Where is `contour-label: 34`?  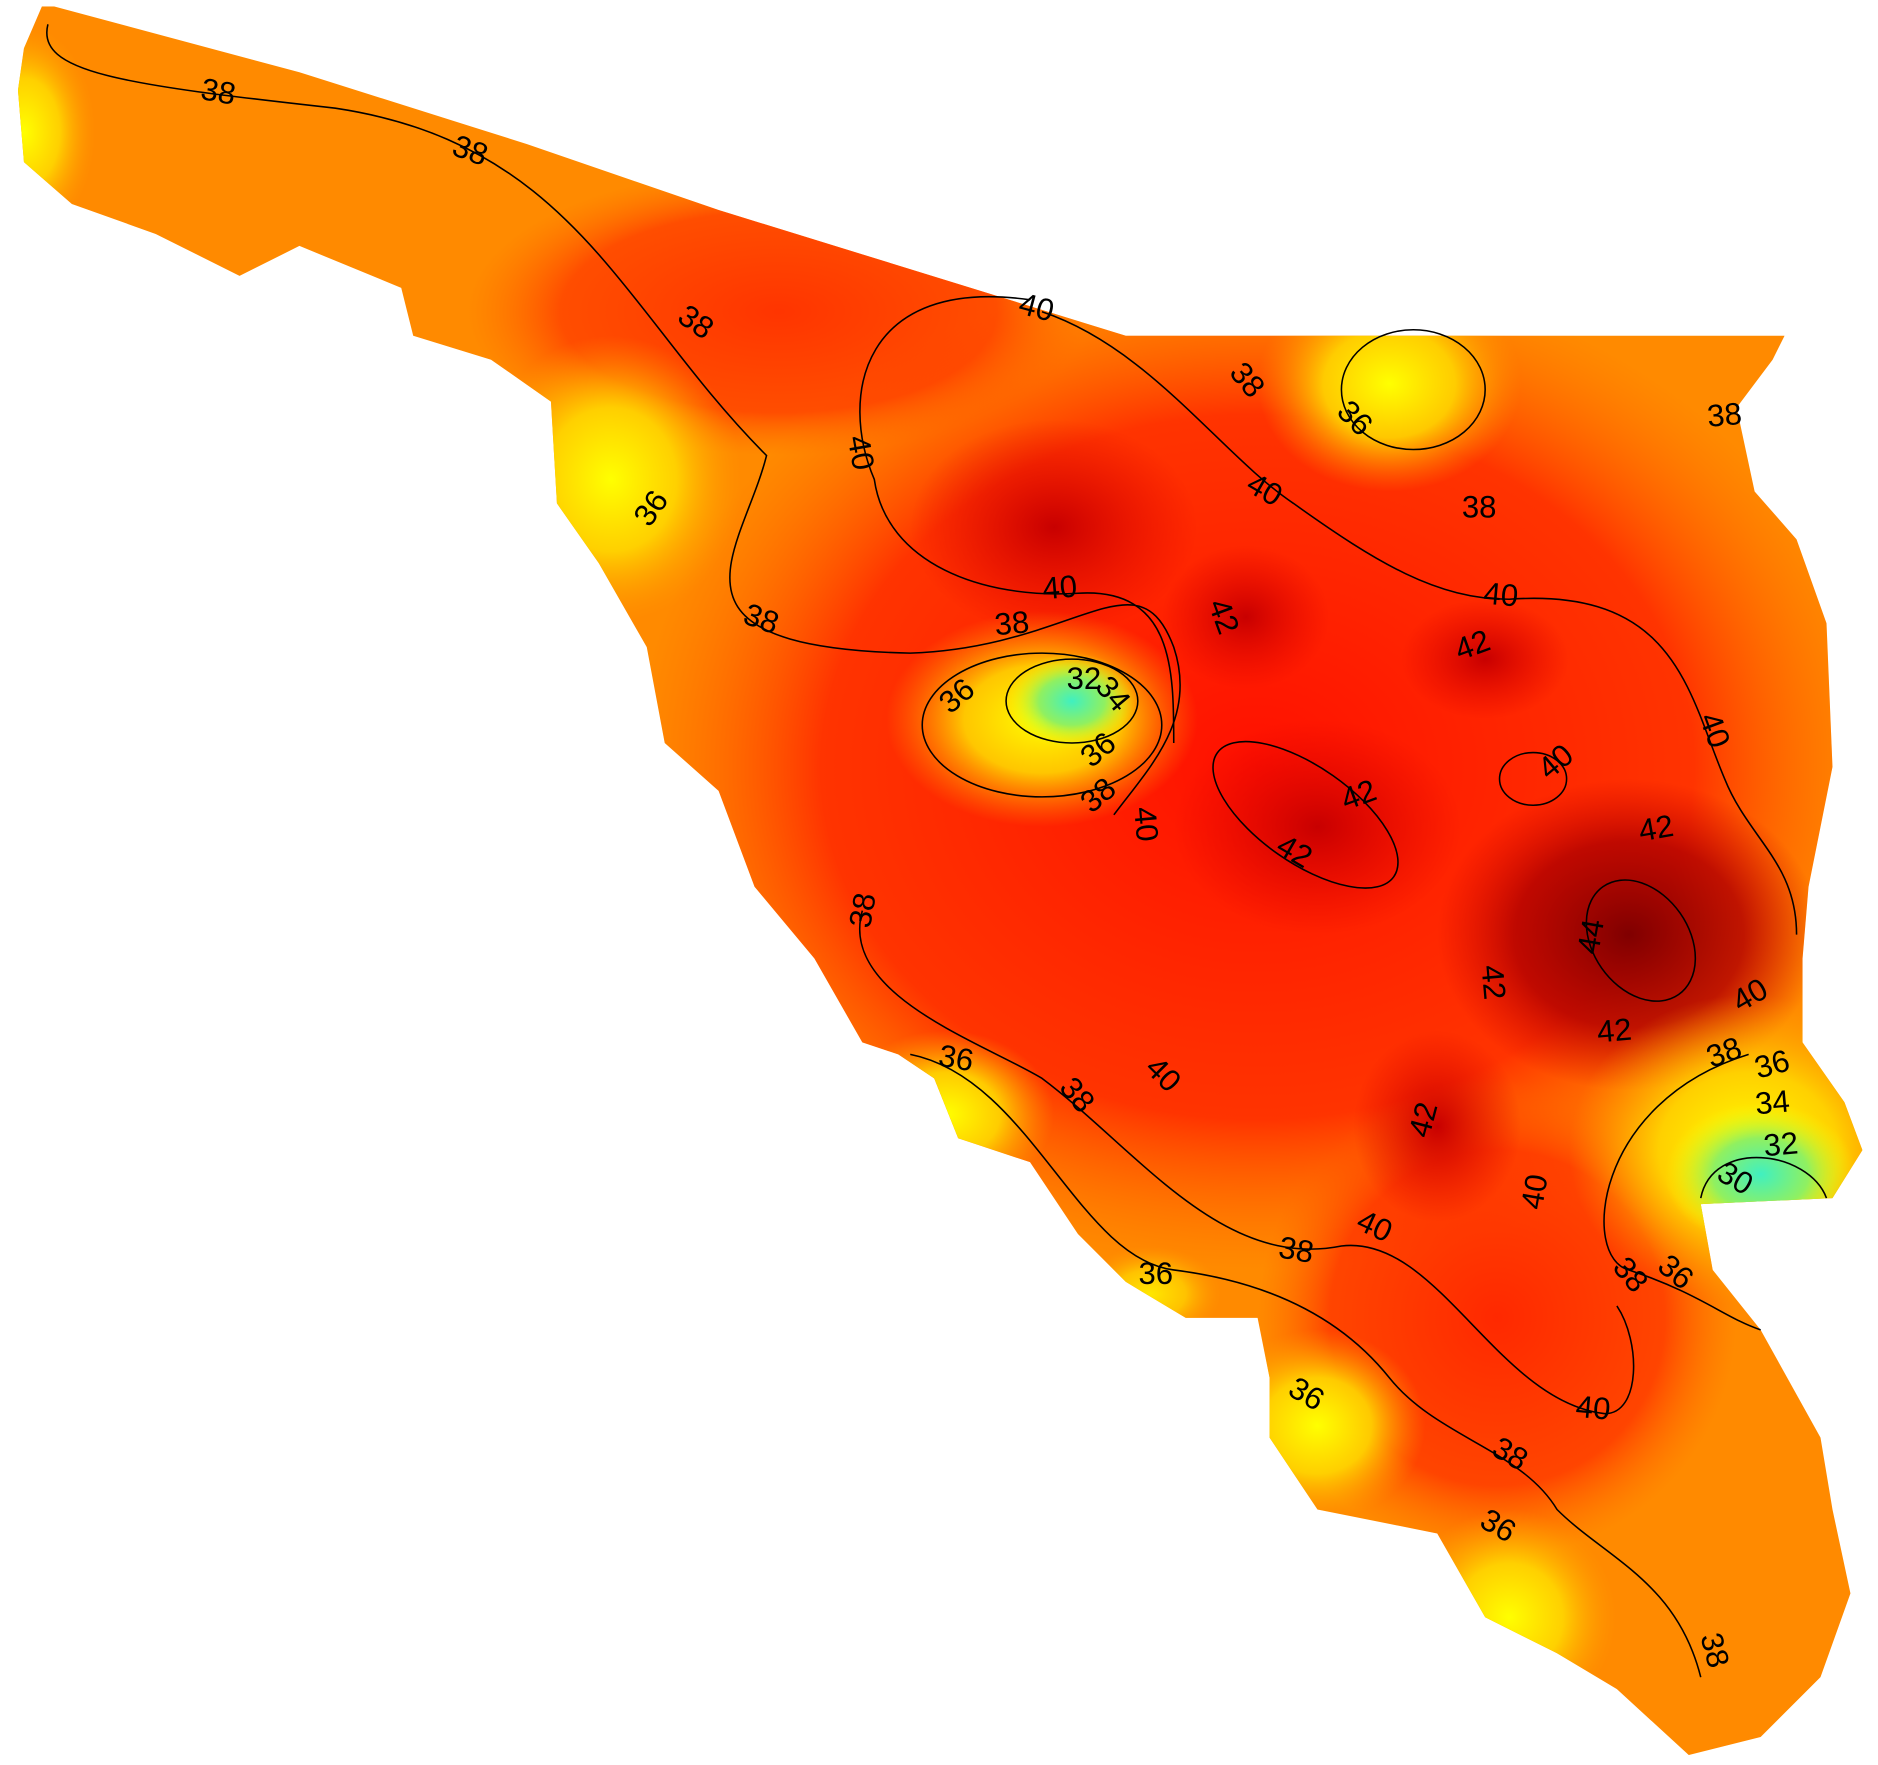
contour-label: 34 is located at coordinates (1773, 1102).